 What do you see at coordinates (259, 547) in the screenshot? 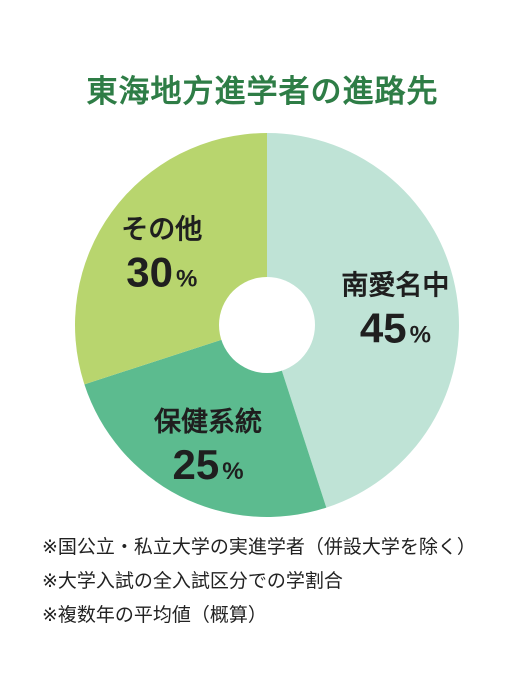
I see `footnote: ※国公立・私立大学の実進学者（併設大学を除く）` at bounding box center [259, 547].